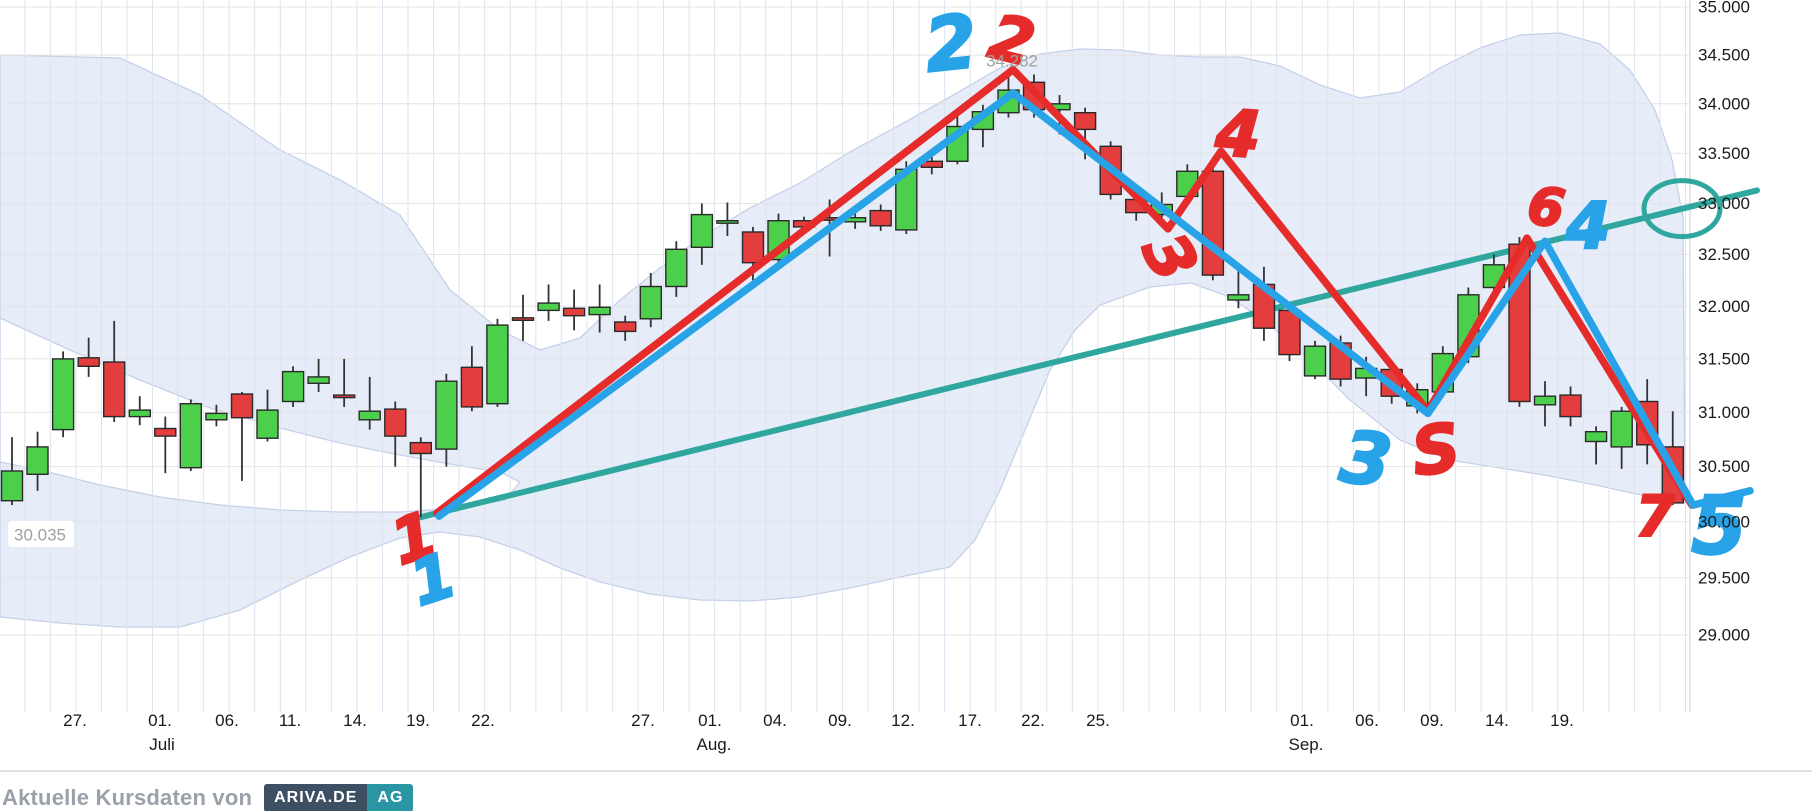  I want to click on x-axis-label: 25., so click(1098, 720).